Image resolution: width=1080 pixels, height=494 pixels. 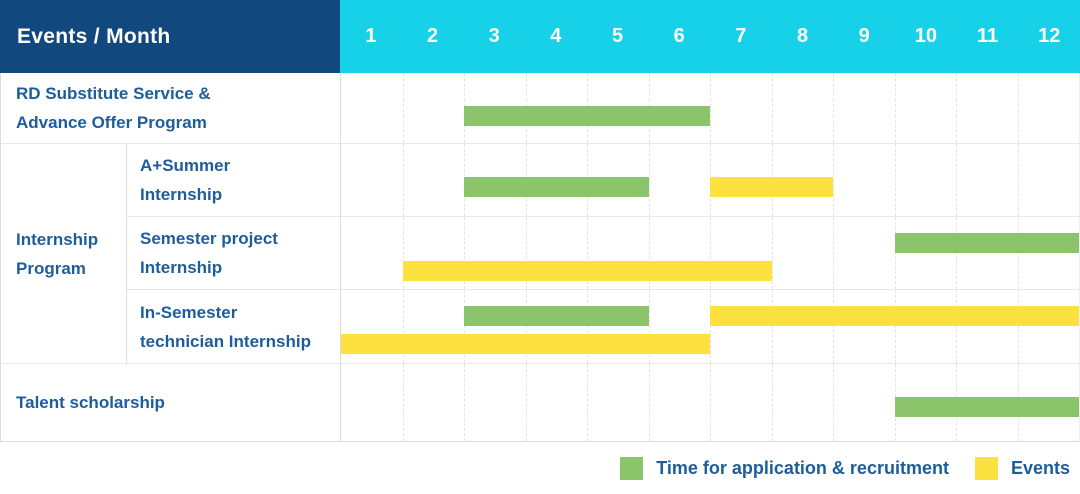 I want to click on legend-swatch-application, so click(x=632, y=468).